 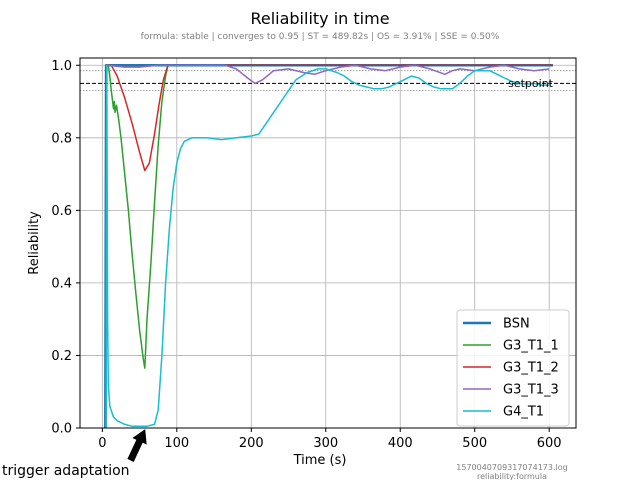 What do you see at coordinates (512, 476) in the screenshot?
I see `footer-formula: reliability:formula` at bounding box center [512, 476].